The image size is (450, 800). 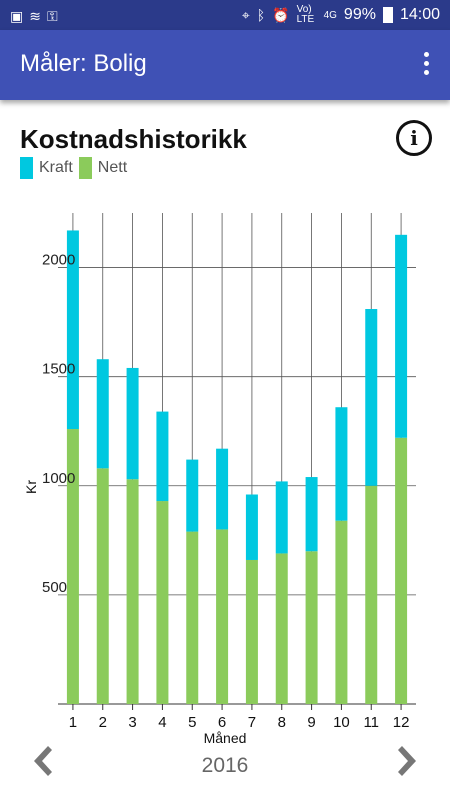 I want to click on battery-icon, so click(x=387, y=15).